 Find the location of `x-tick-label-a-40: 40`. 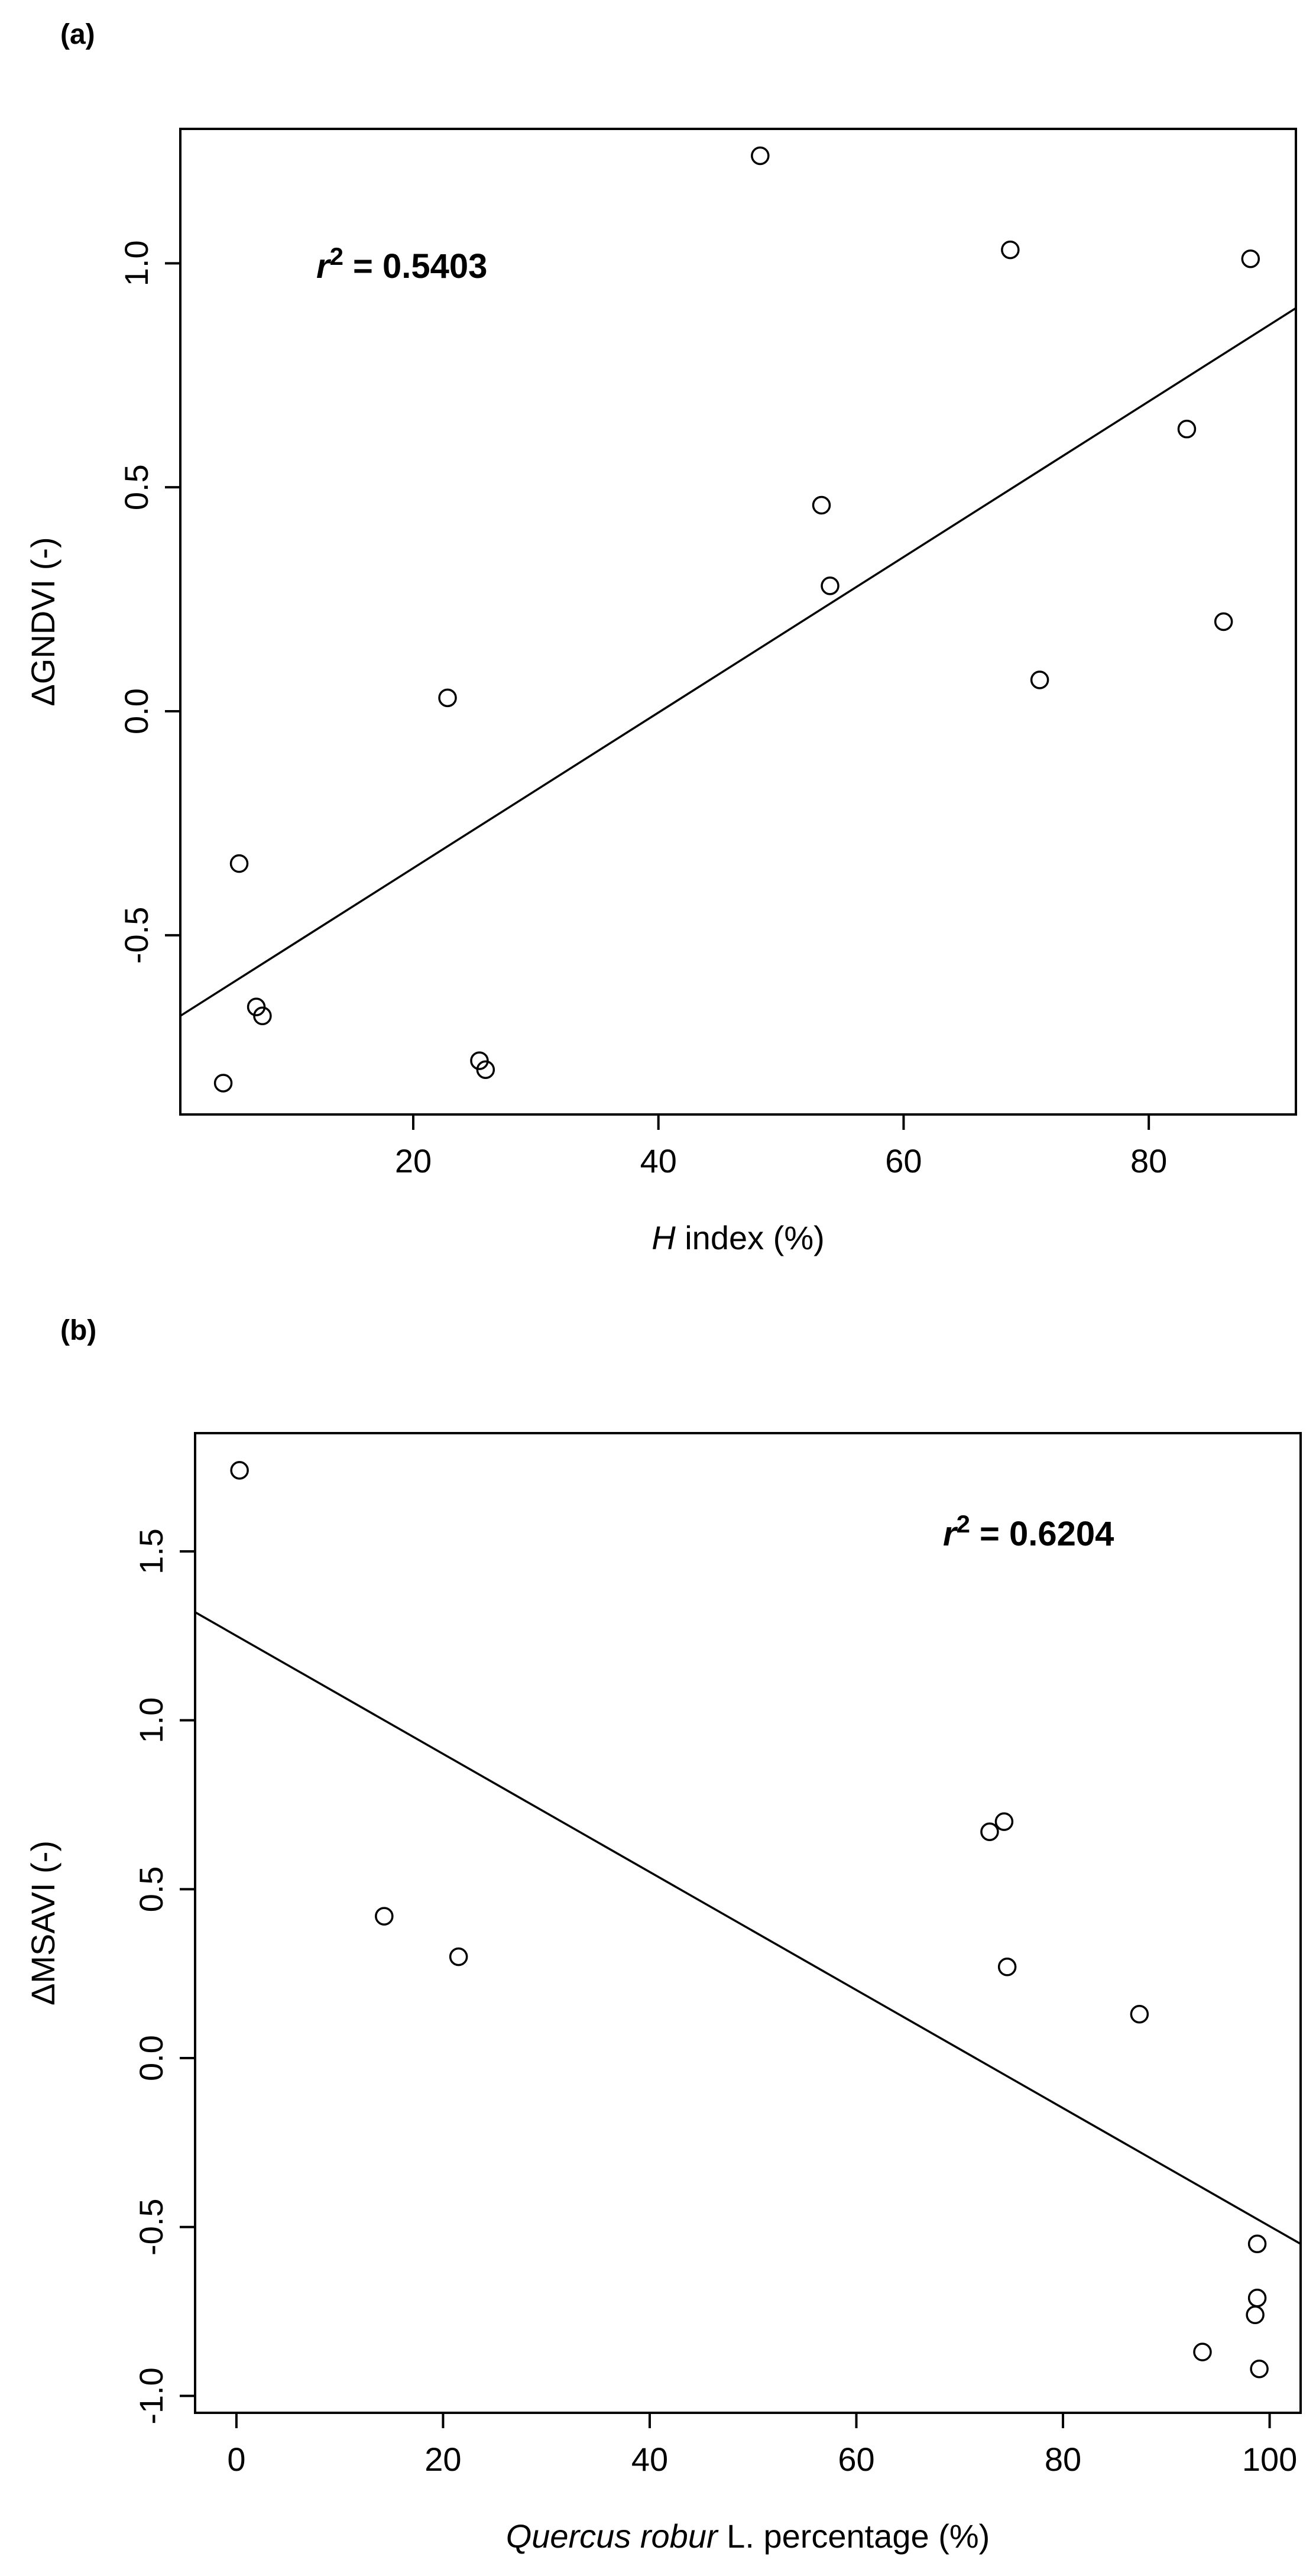

x-tick-label-a-40: 40 is located at coordinates (658, 1161).